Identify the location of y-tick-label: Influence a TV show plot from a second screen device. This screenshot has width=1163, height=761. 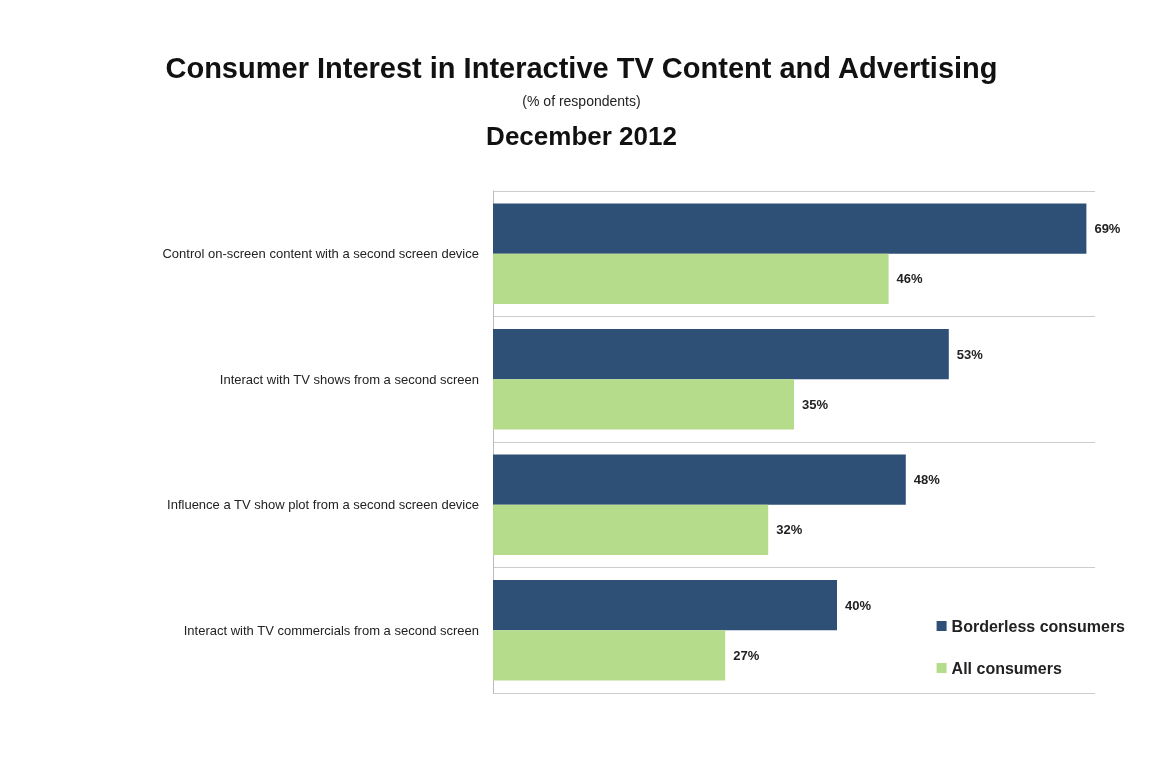
(323, 505).